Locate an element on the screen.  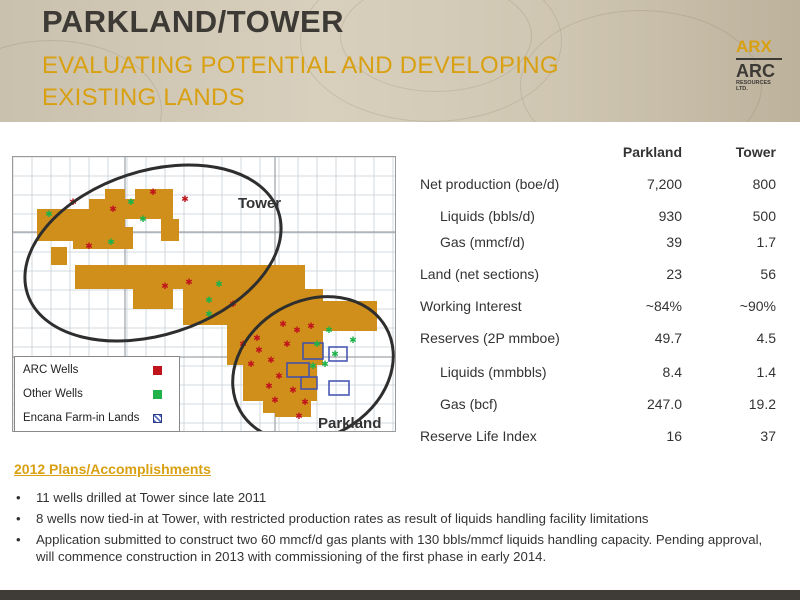
stats-row-label: Reserves (2P mmboe) is located at coordinates (490, 338).